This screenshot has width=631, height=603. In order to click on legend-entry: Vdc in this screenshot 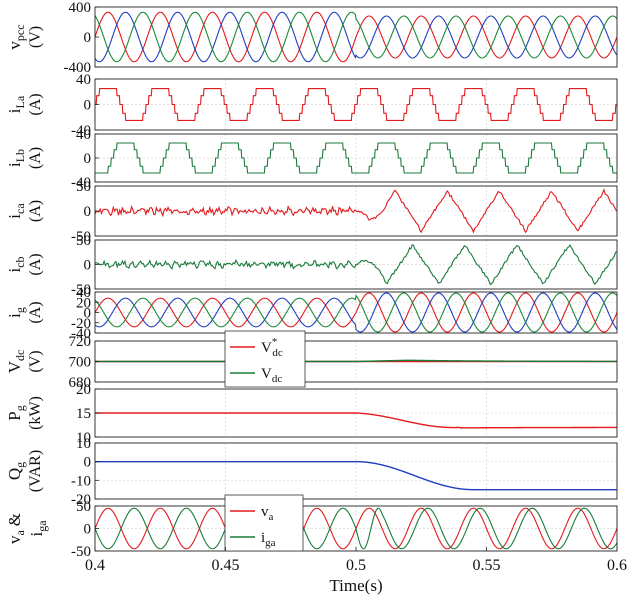, I will do `click(271, 375)`.